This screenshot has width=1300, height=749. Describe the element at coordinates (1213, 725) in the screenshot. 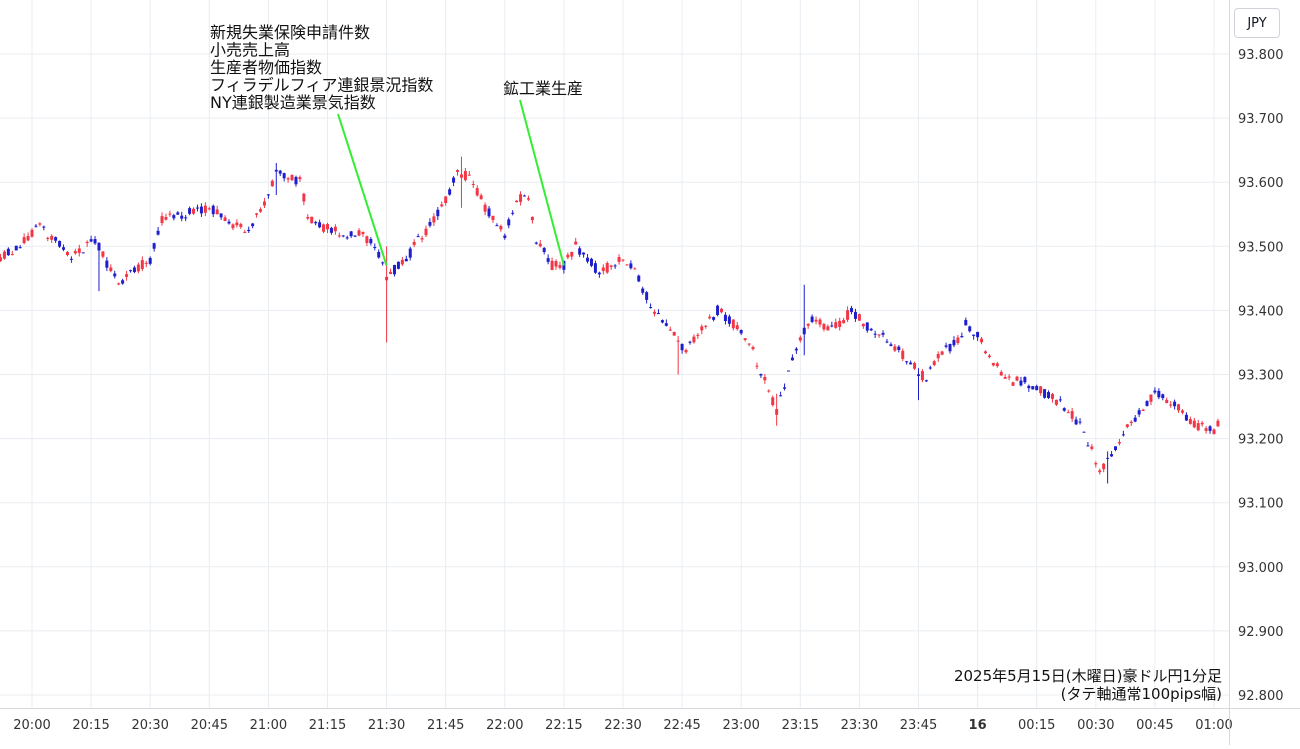

I see `x-tick-label: 01:00` at that location.